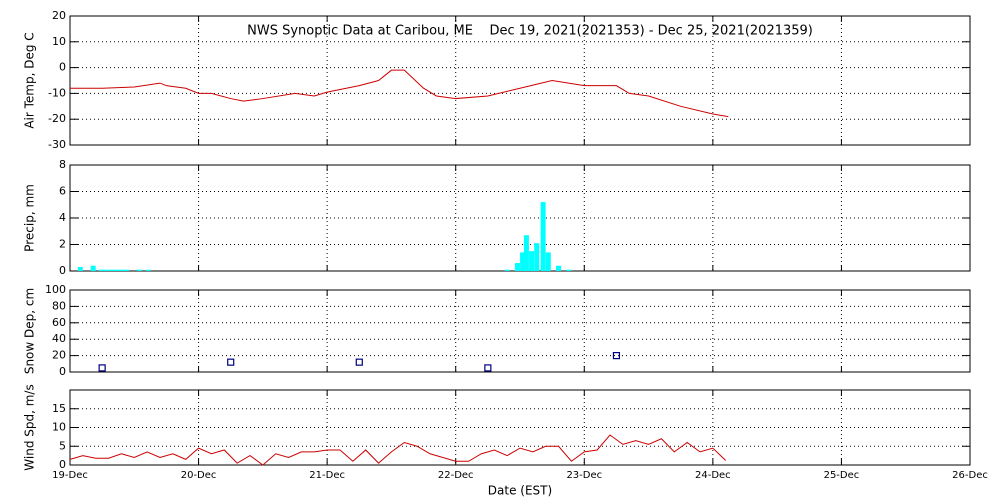 The width and height of the screenshot is (1000, 500). I want to click on x-tick-label: 24-Dec, so click(713, 475).